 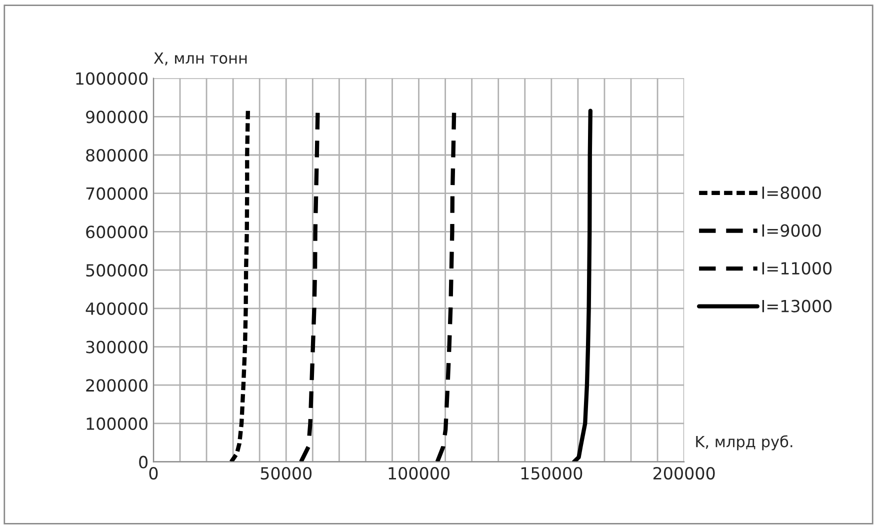 What do you see at coordinates (117, 270) in the screenshot?
I see `y-tick-label: 500000` at bounding box center [117, 270].